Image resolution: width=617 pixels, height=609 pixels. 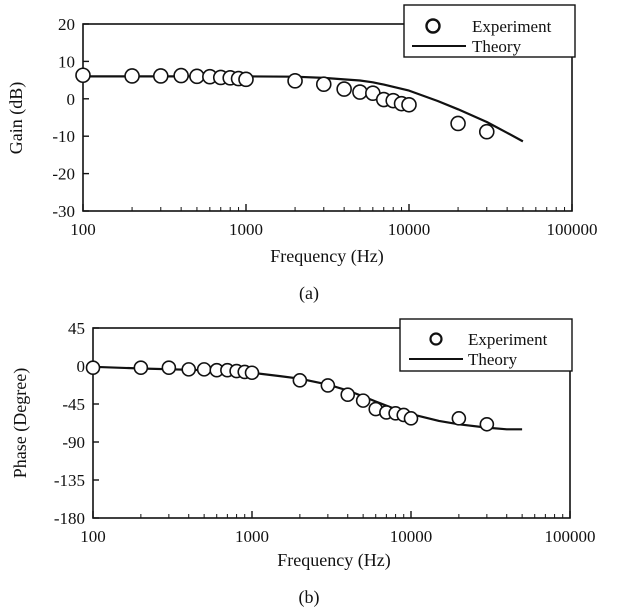 I want to click on gain-legend: Experiment Theory, so click(x=489, y=31).